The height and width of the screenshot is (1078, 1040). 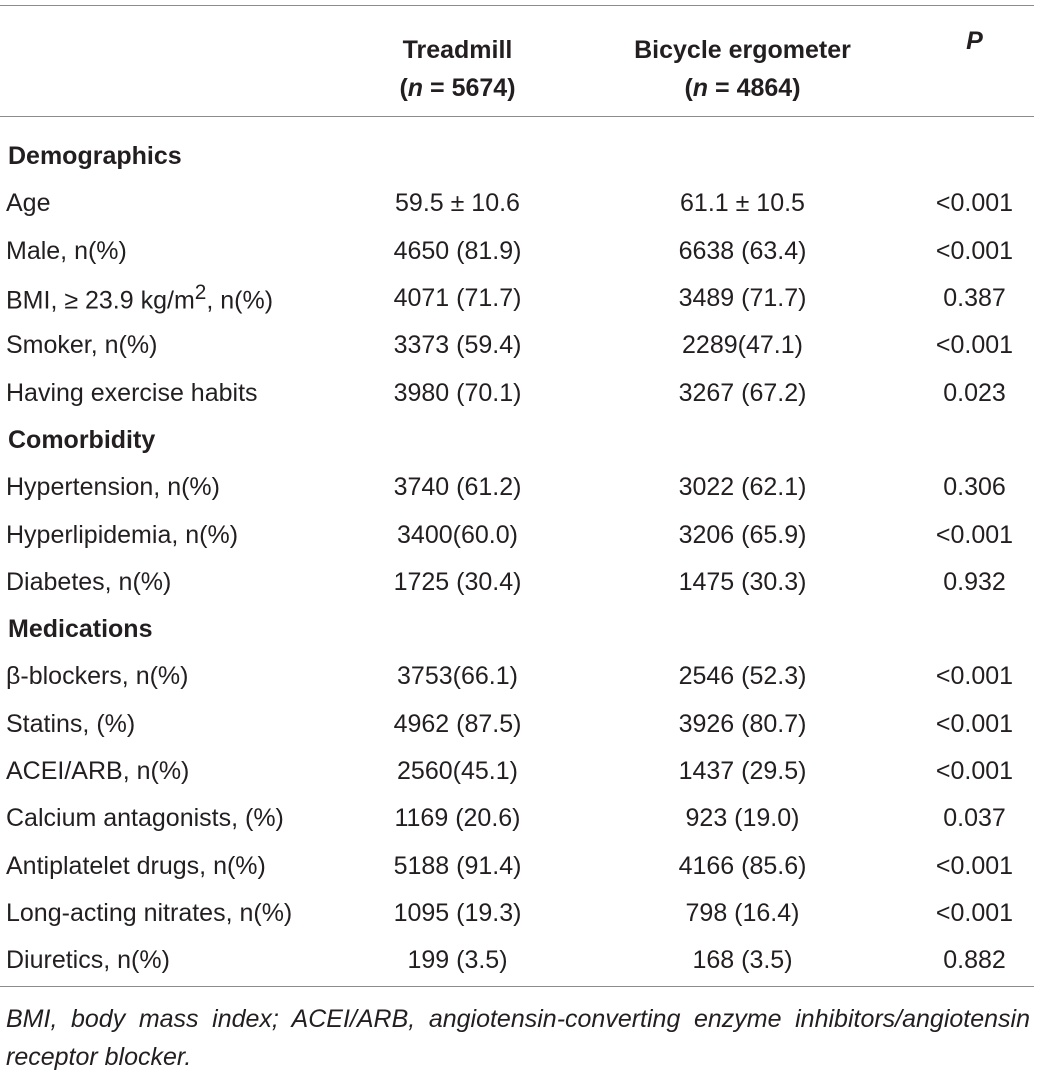 What do you see at coordinates (742, 865) in the screenshot?
I see `bicycle-cell: 4166 (85.6)` at bounding box center [742, 865].